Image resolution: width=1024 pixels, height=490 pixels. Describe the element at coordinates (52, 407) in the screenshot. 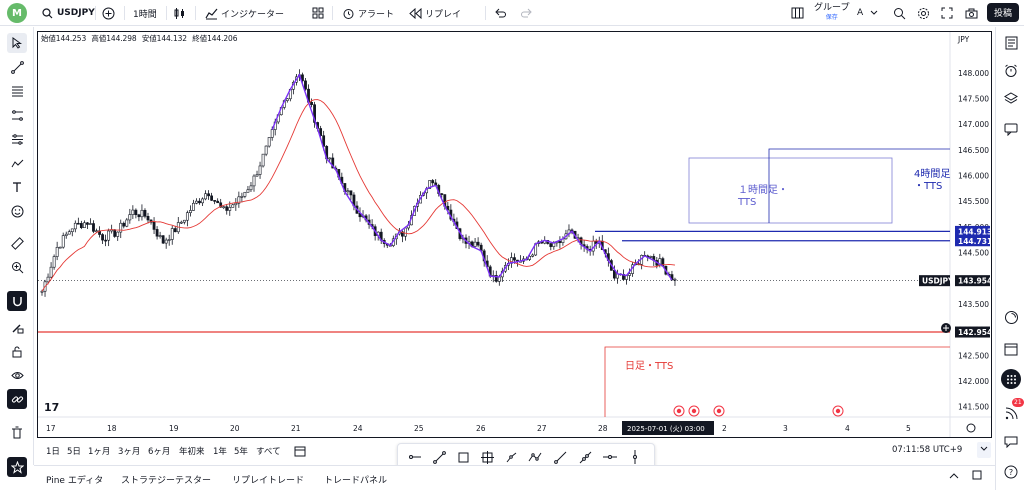

I see `tradingview-logo: 𝟭𝟳` at that location.